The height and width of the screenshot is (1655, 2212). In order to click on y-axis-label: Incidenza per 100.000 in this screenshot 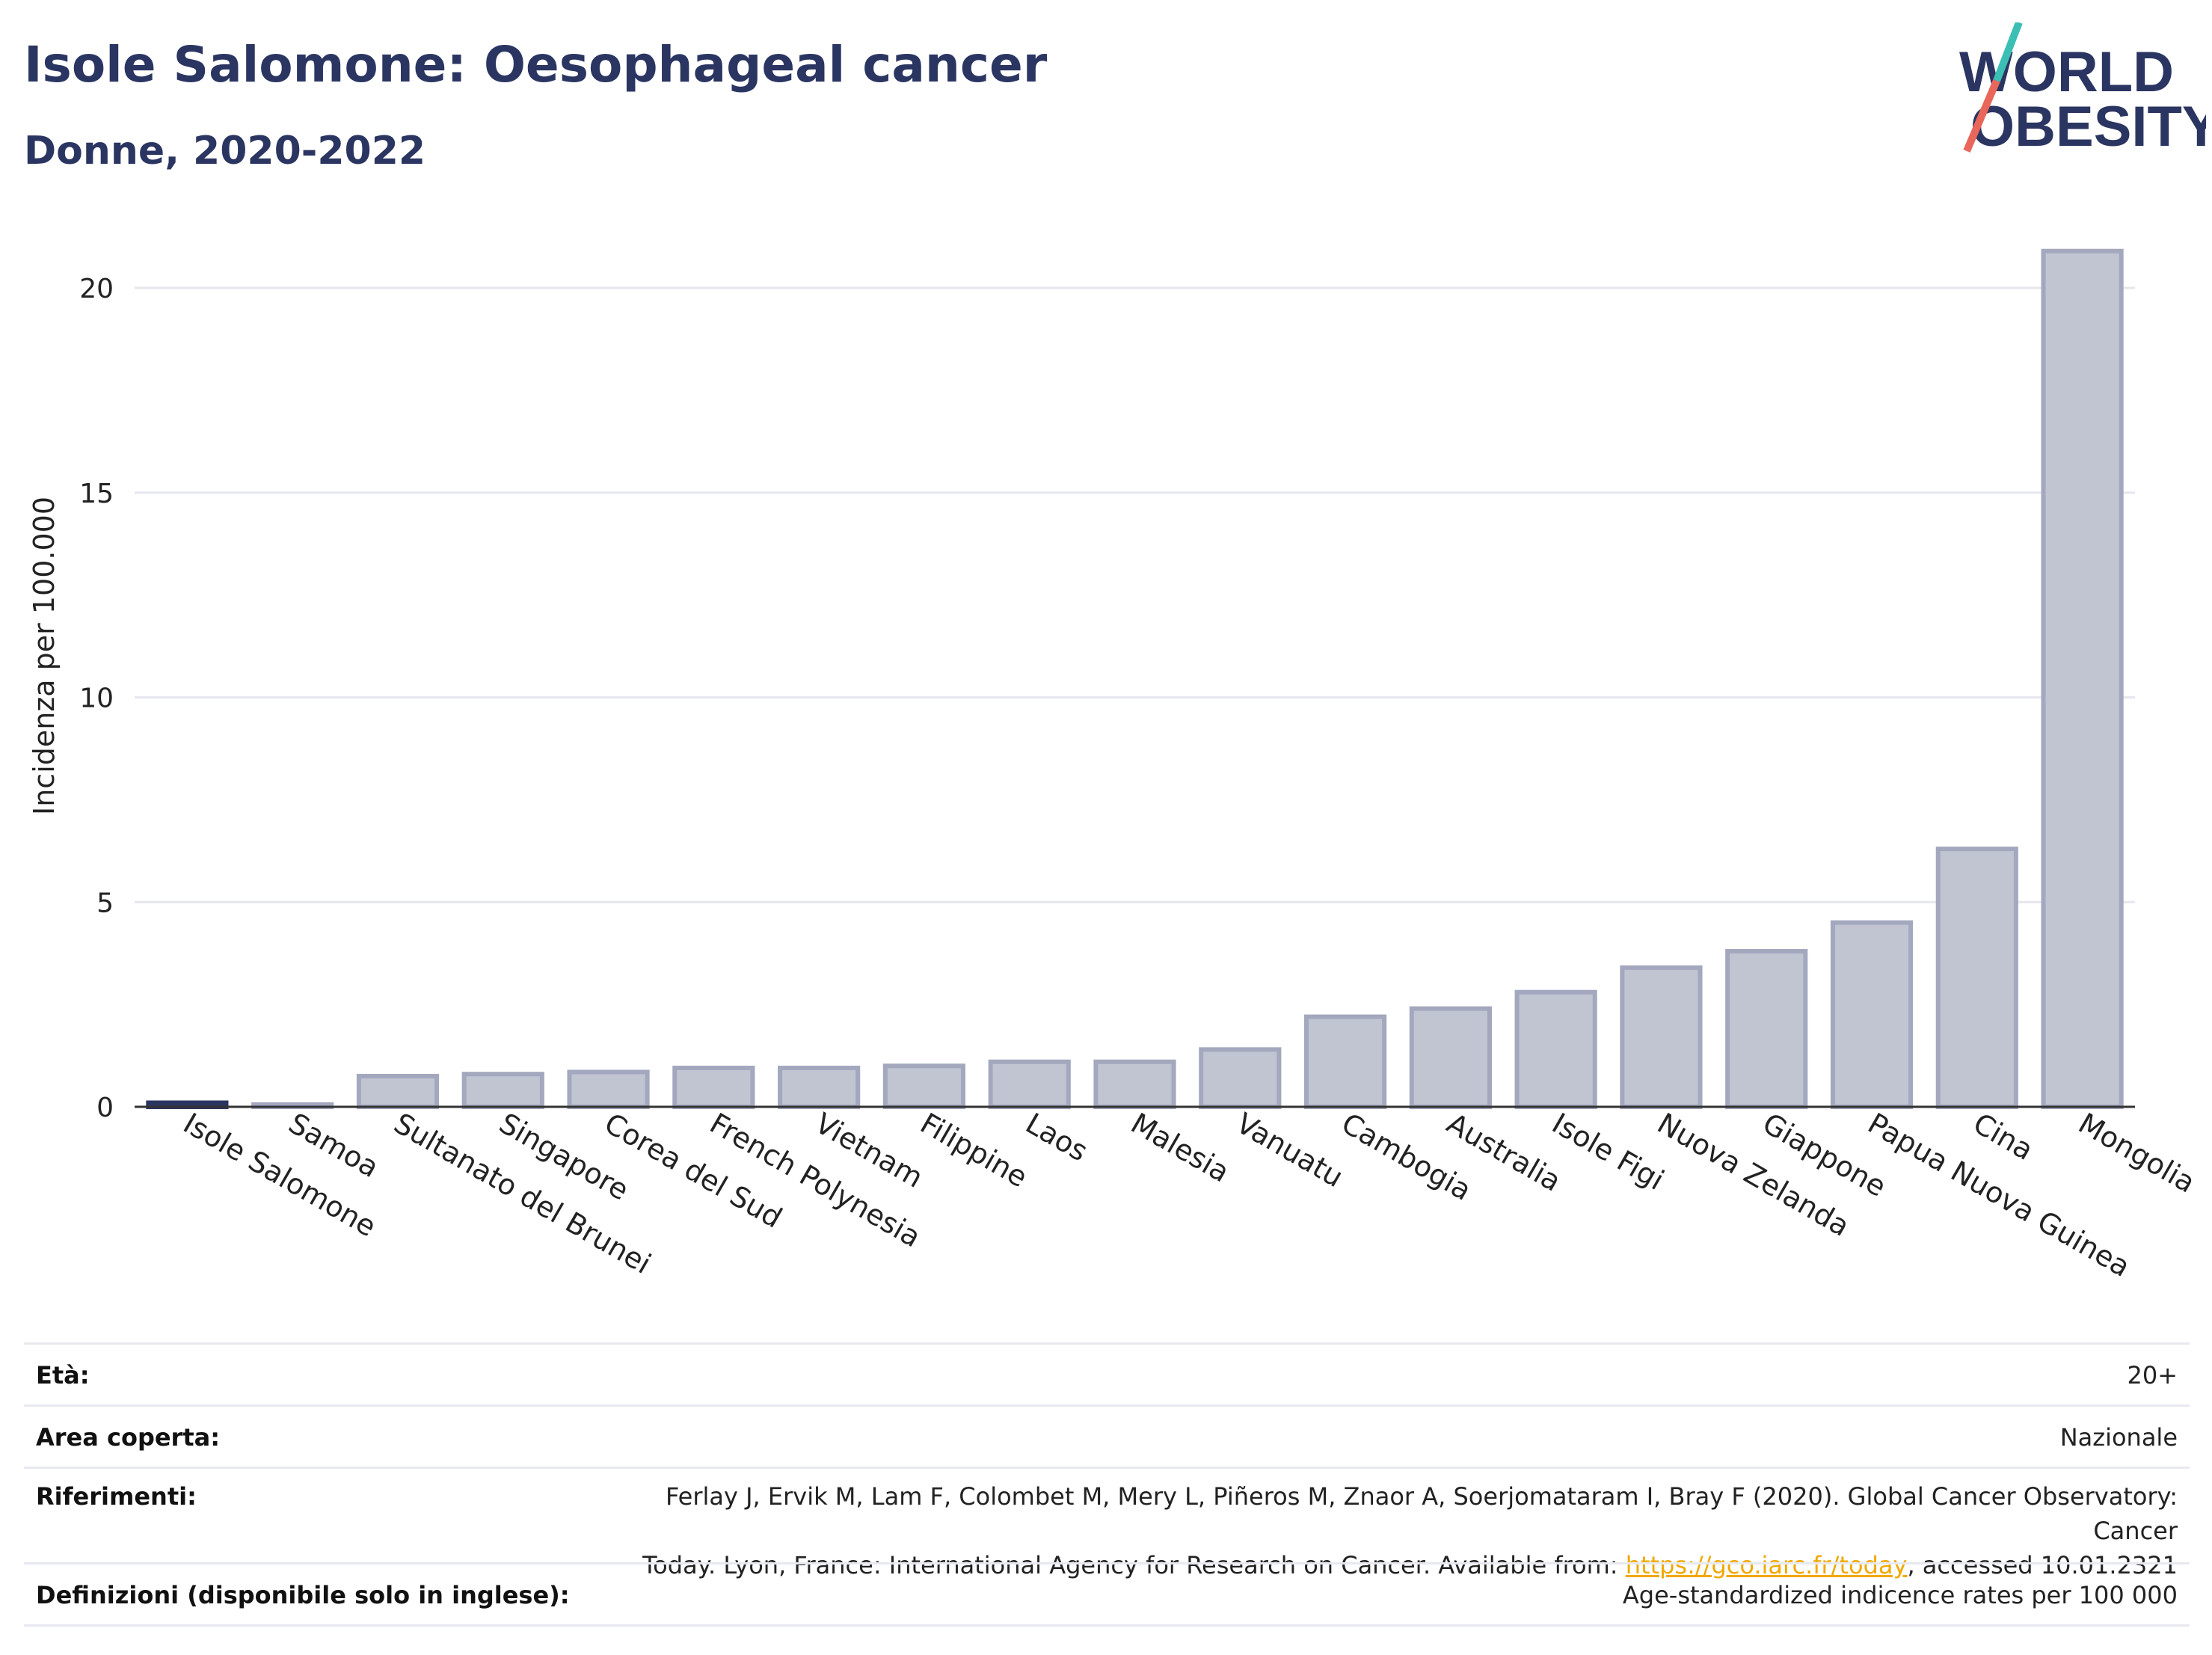, I will do `click(44, 656)`.